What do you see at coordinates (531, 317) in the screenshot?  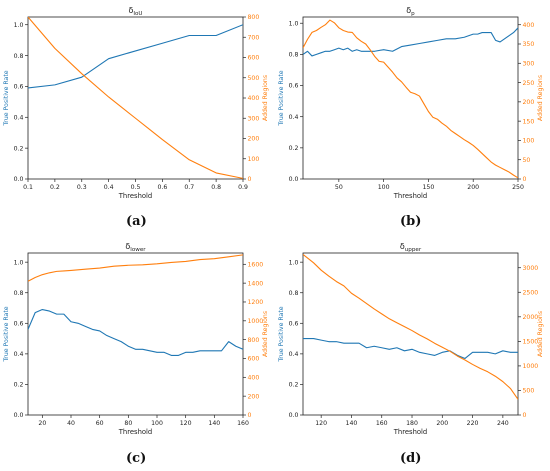 I see `y-right-tick-label: 2000` at bounding box center [531, 317].